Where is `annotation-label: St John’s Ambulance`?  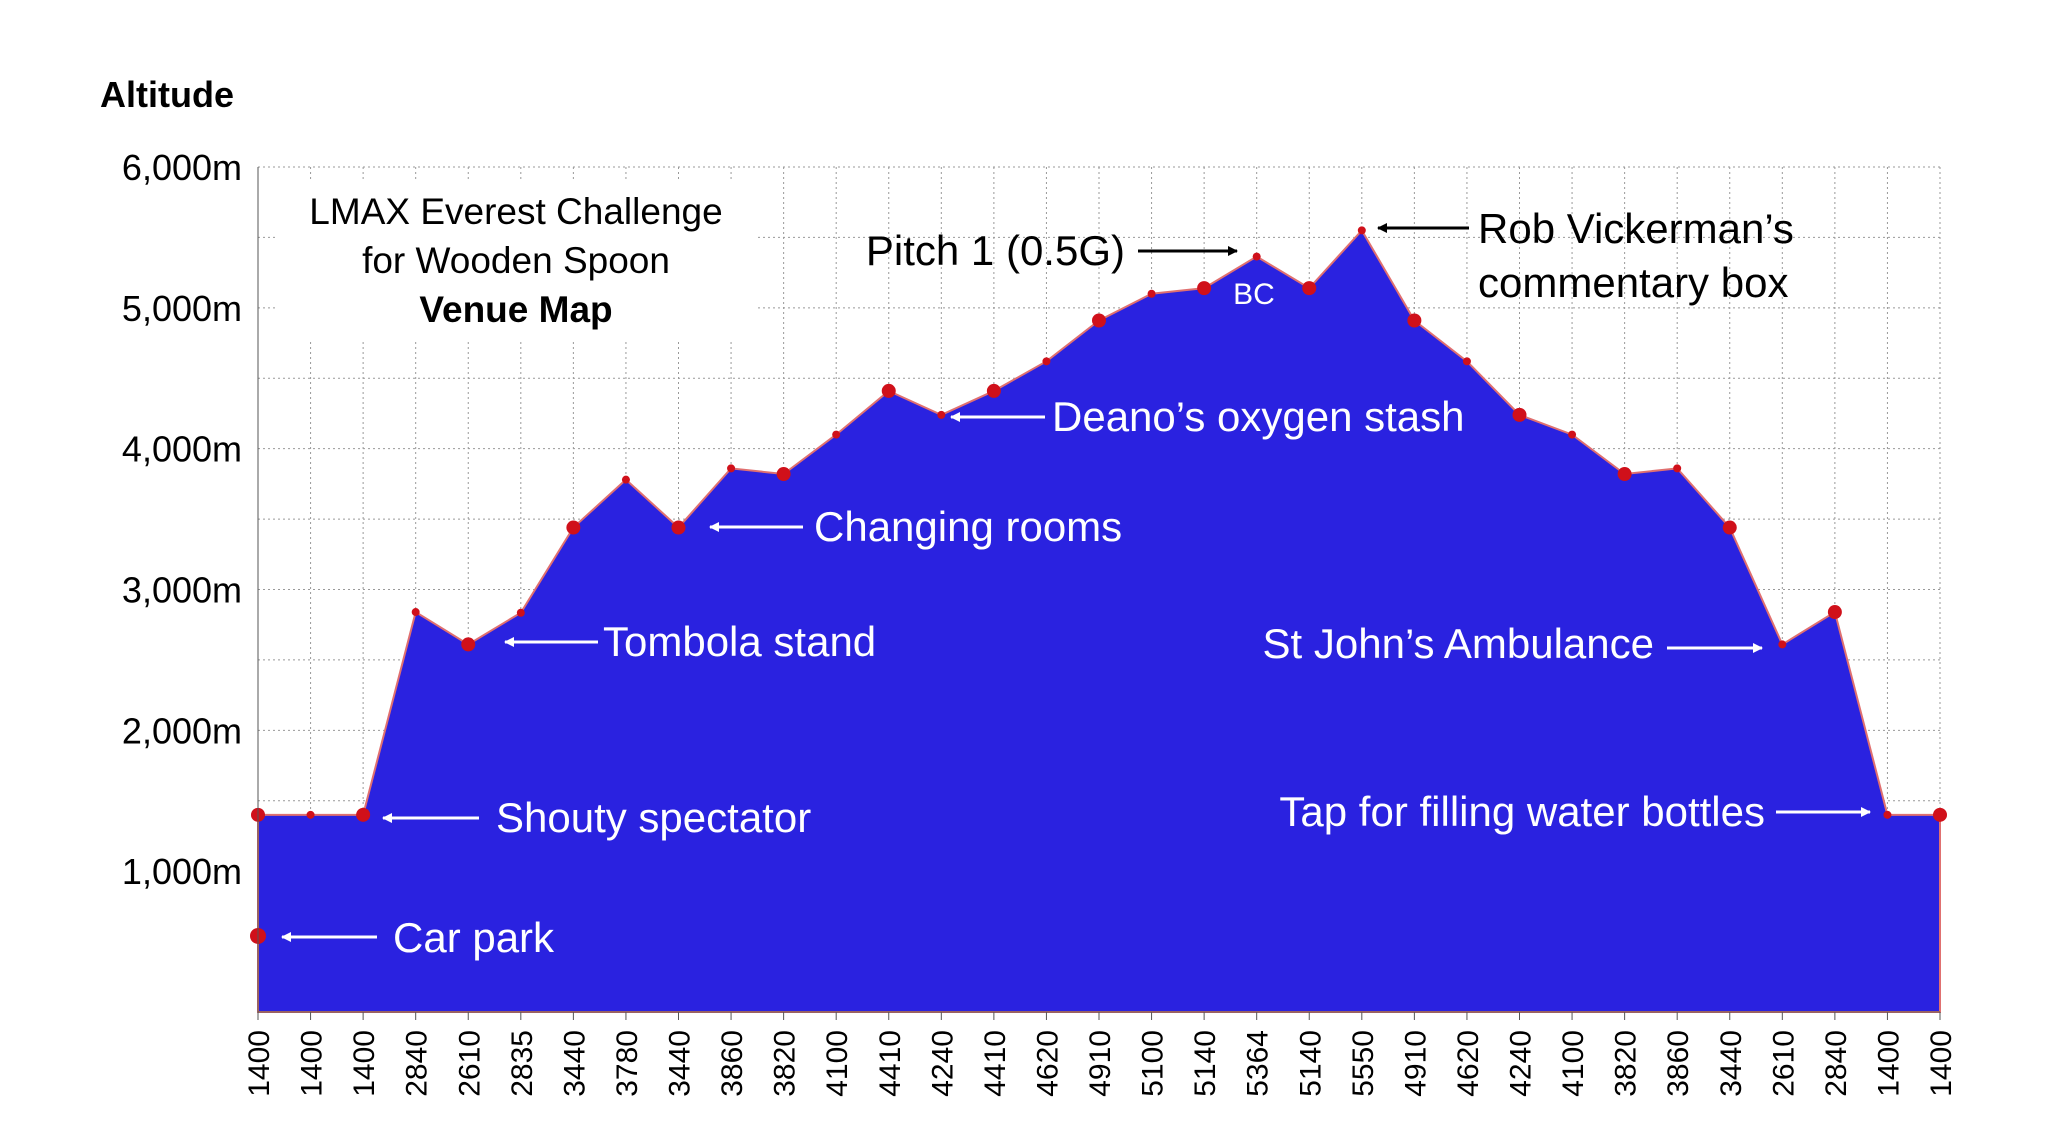 annotation-label: St John’s Ambulance is located at coordinates (1458, 643).